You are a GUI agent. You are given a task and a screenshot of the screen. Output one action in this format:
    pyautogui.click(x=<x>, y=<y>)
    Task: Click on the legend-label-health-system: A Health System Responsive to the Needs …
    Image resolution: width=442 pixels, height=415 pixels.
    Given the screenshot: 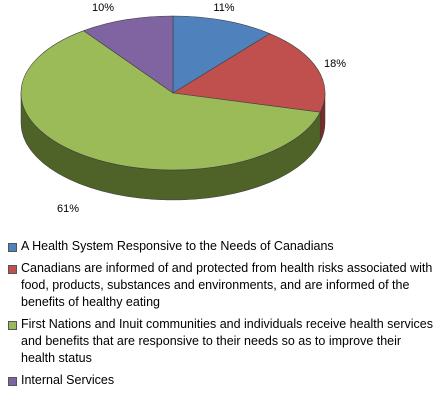 What is the action you would take?
    pyautogui.click(x=177, y=246)
    